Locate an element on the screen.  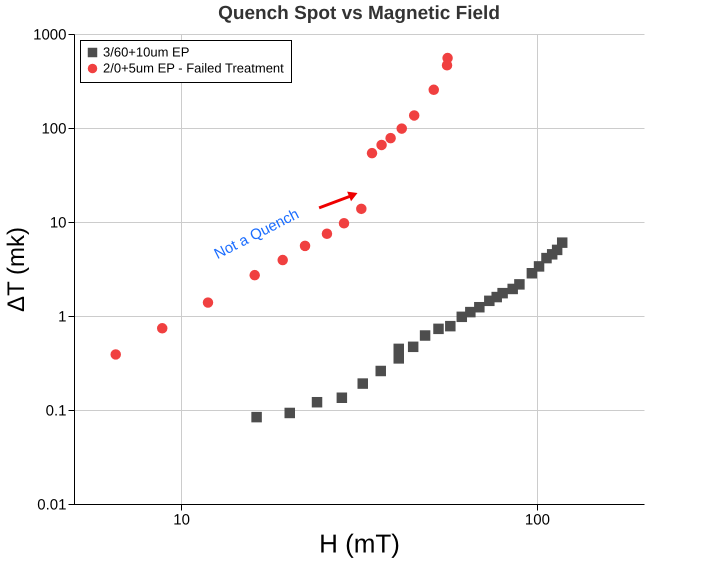
legend-label: 2/0+5um EP - Failed Treatment is located at coordinates (193, 68).